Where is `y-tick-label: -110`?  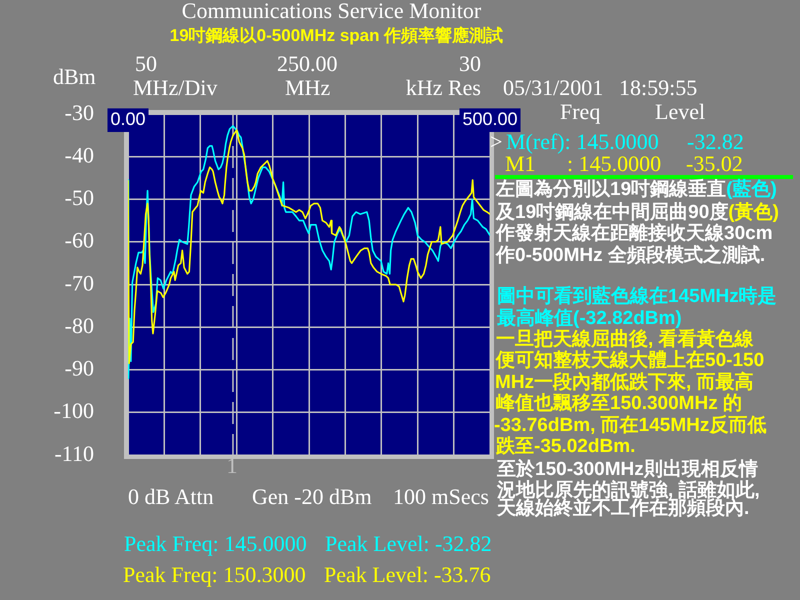 y-tick-label: -110 is located at coordinates (74, 453).